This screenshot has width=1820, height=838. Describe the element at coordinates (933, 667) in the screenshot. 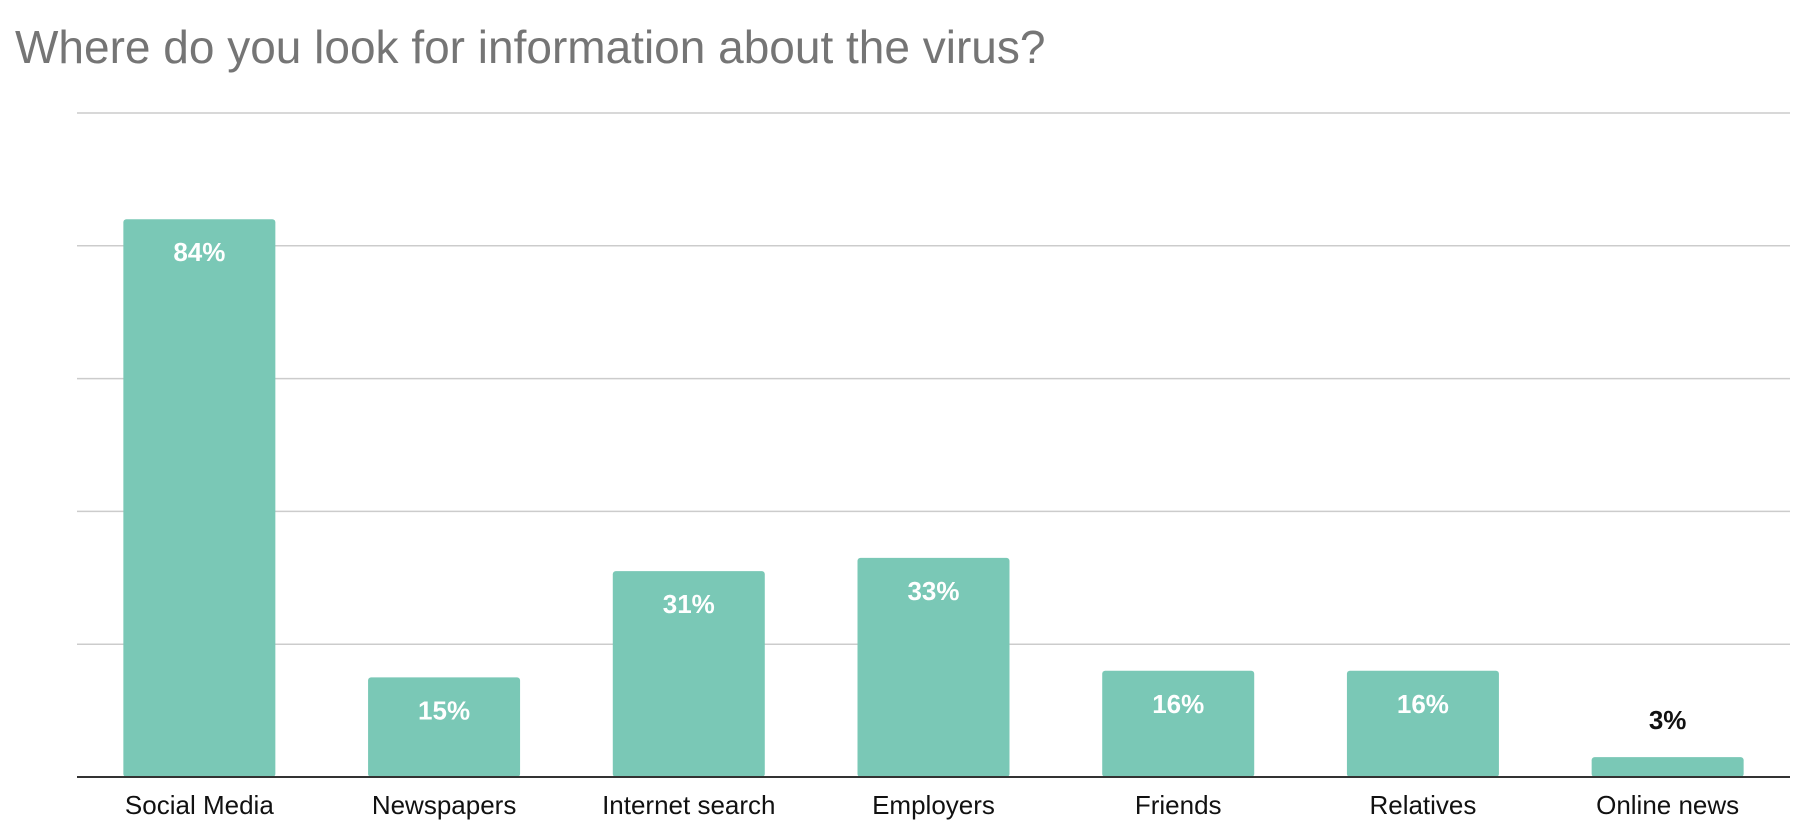

I see `bar-employers` at that location.